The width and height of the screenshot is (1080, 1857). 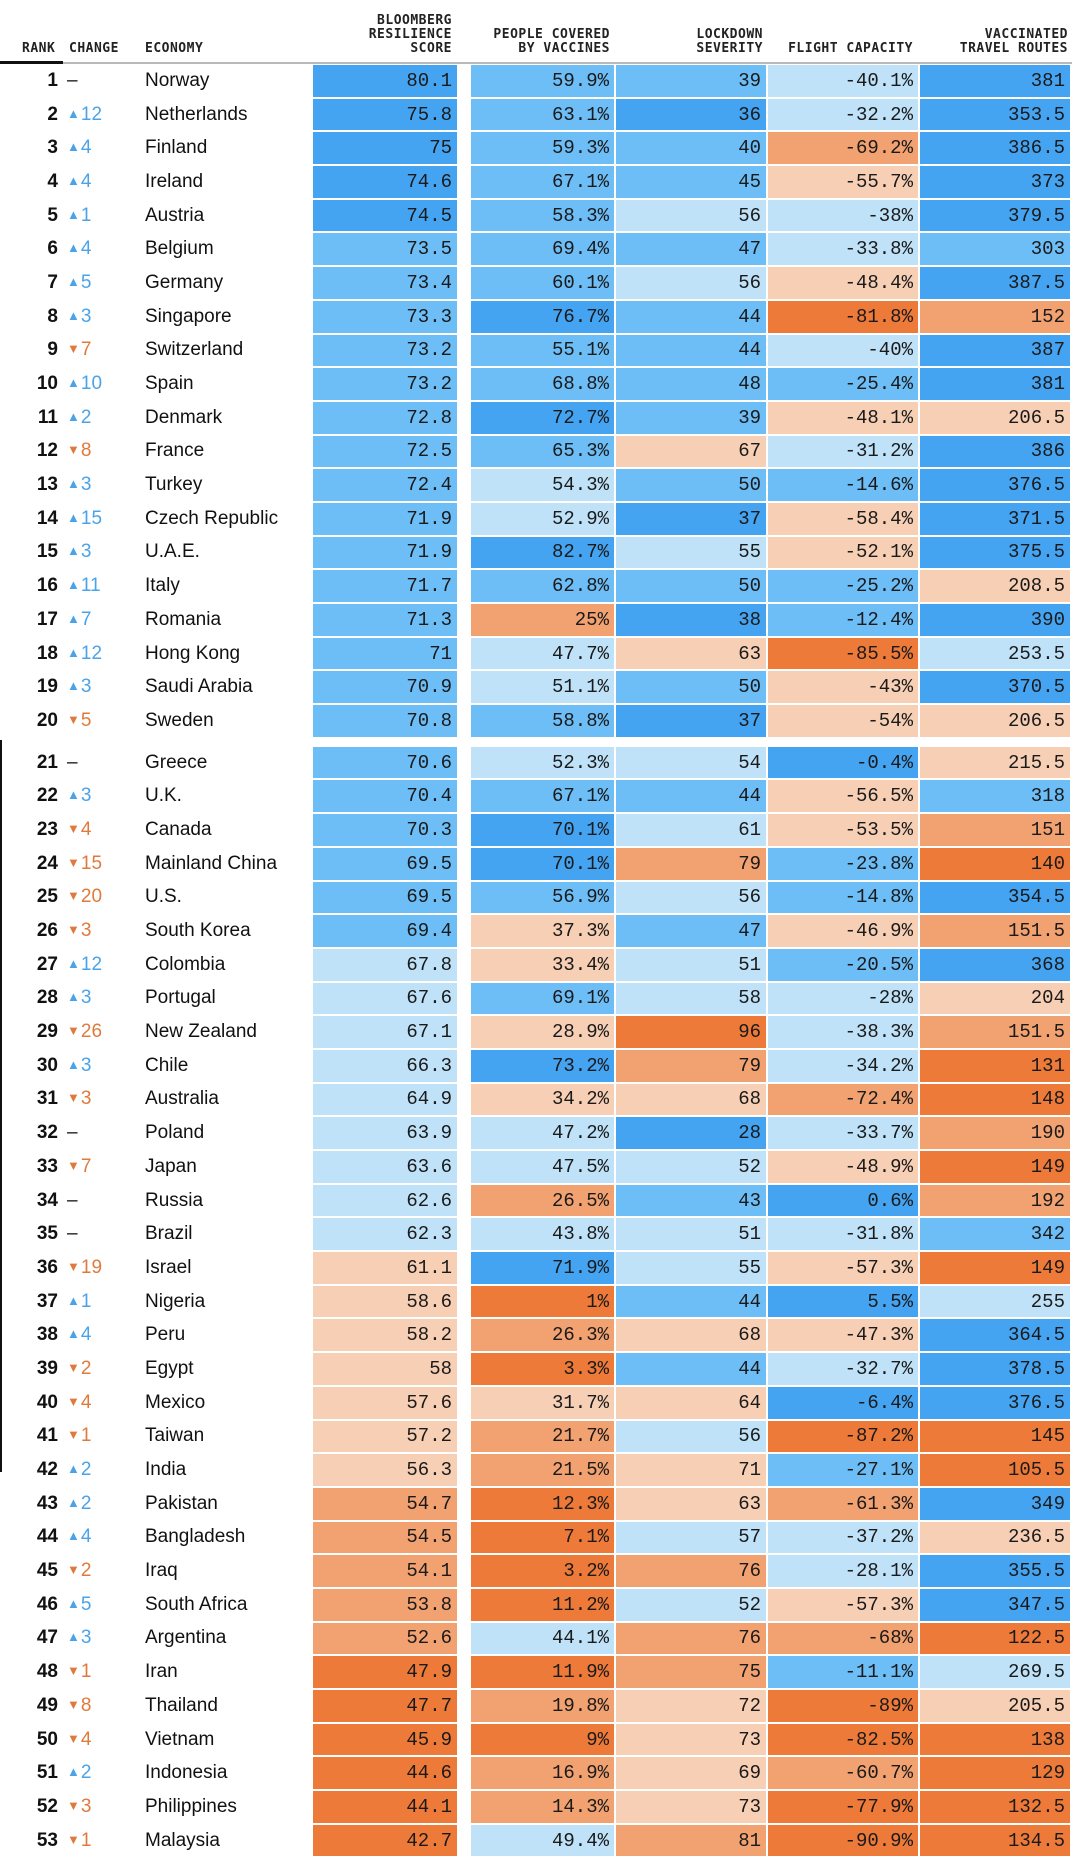 I want to click on table-row: 35– Brazil 62.3 43.8% 51 -31.8% 342, so click(x=540, y=1234).